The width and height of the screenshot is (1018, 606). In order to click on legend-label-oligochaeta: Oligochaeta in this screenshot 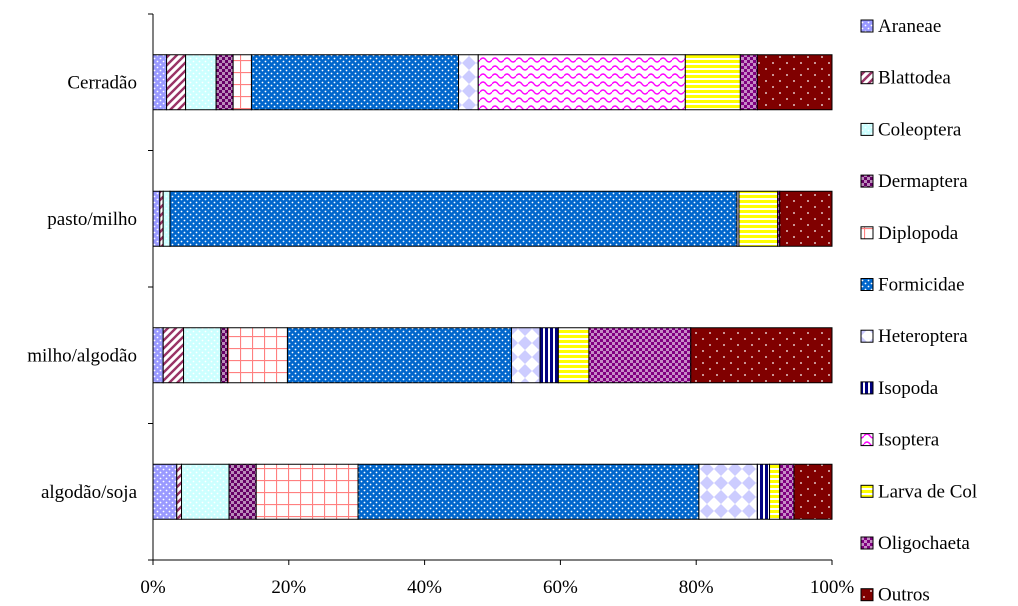, I will do `click(924, 543)`.